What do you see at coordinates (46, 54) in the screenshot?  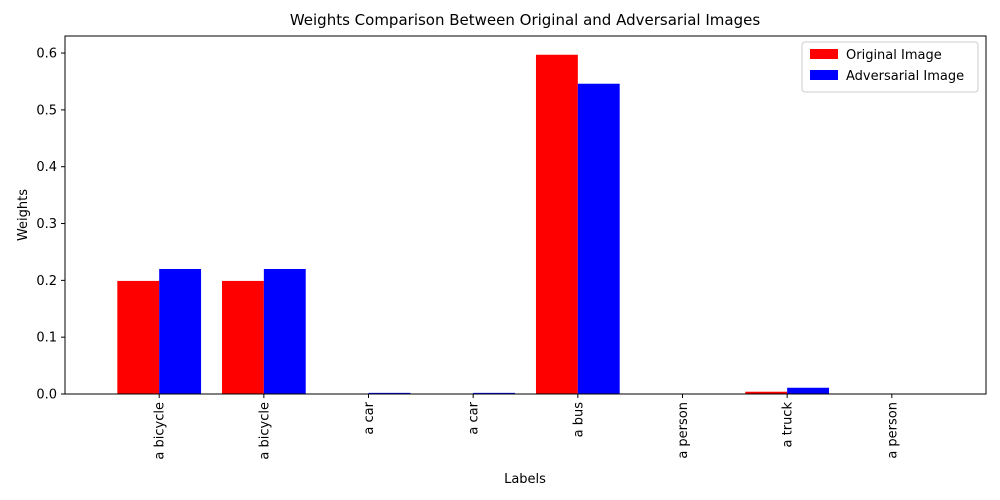 I see `y-tick-label: 0.6` at bounding box center [46, 54].